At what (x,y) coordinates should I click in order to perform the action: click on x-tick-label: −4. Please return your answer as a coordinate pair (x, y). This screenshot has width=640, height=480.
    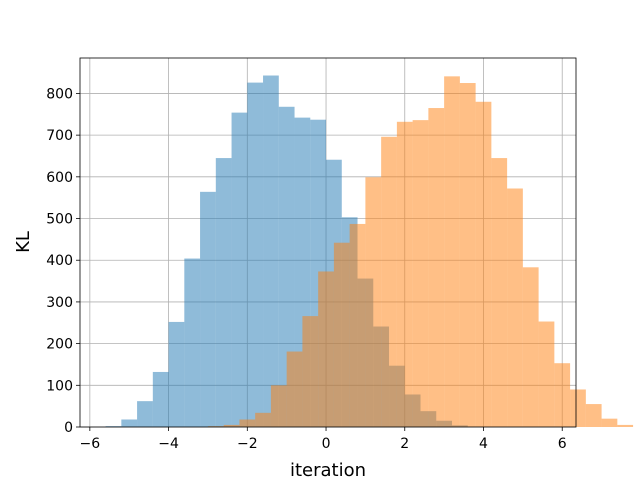
    Looking at the image, I should click on (168, 444).